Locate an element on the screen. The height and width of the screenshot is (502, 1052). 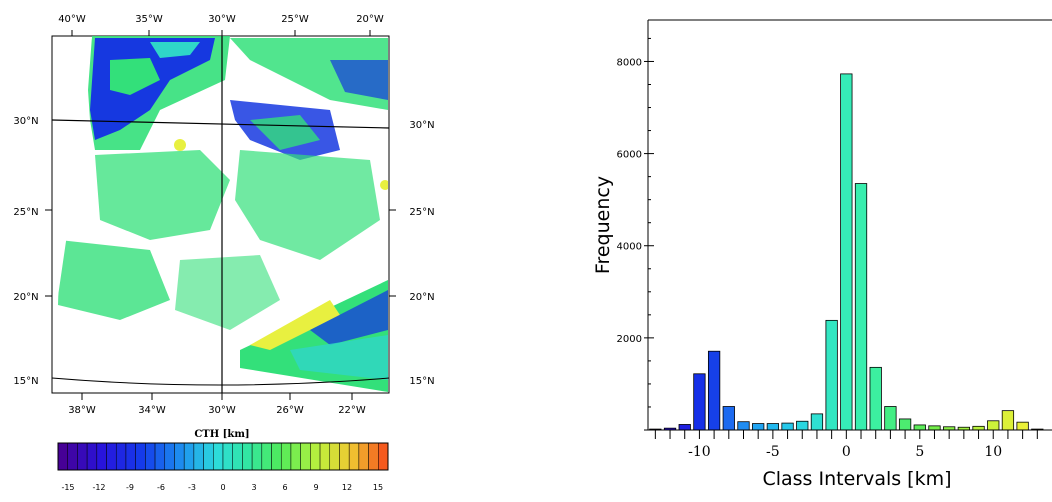
left-lat-label: 15°N is located at coordinates (25, 381).